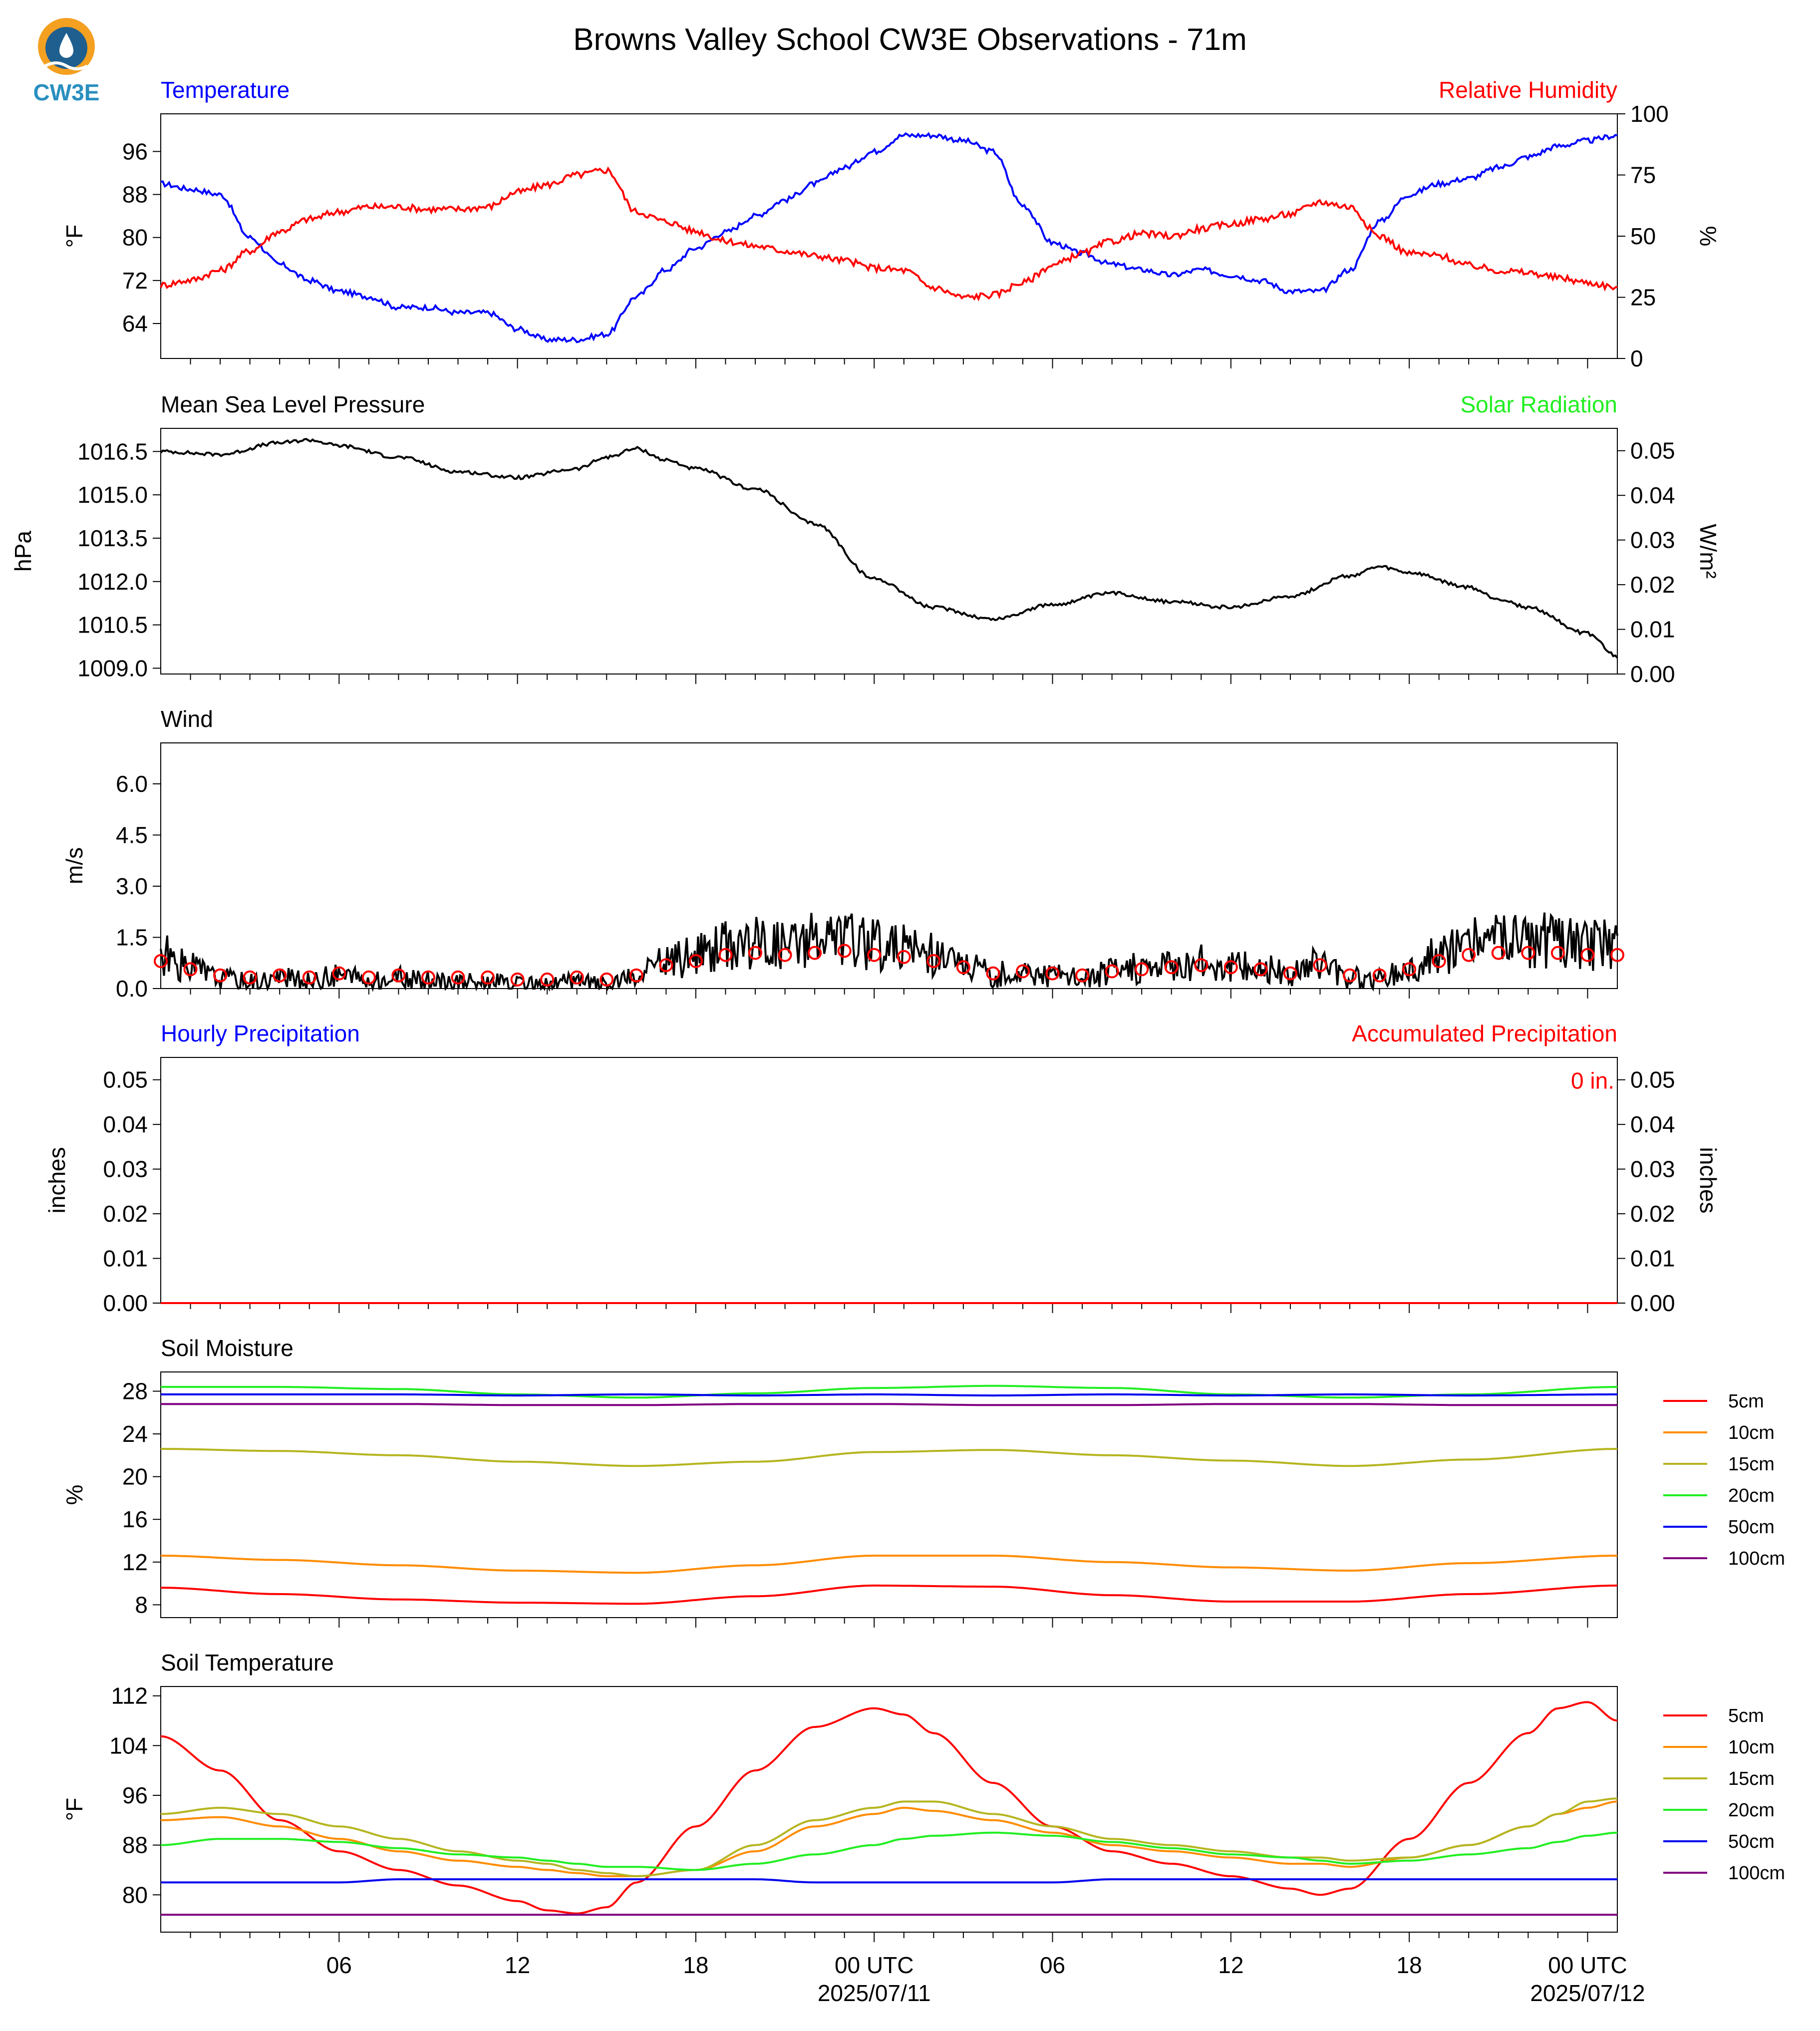 This screenshot has width=1820, height=2031. What do you see at coordinates (112, 495) in the screenshot?
I see `y-tick-label-left: 1015.0` at bounding box center [112, 495].